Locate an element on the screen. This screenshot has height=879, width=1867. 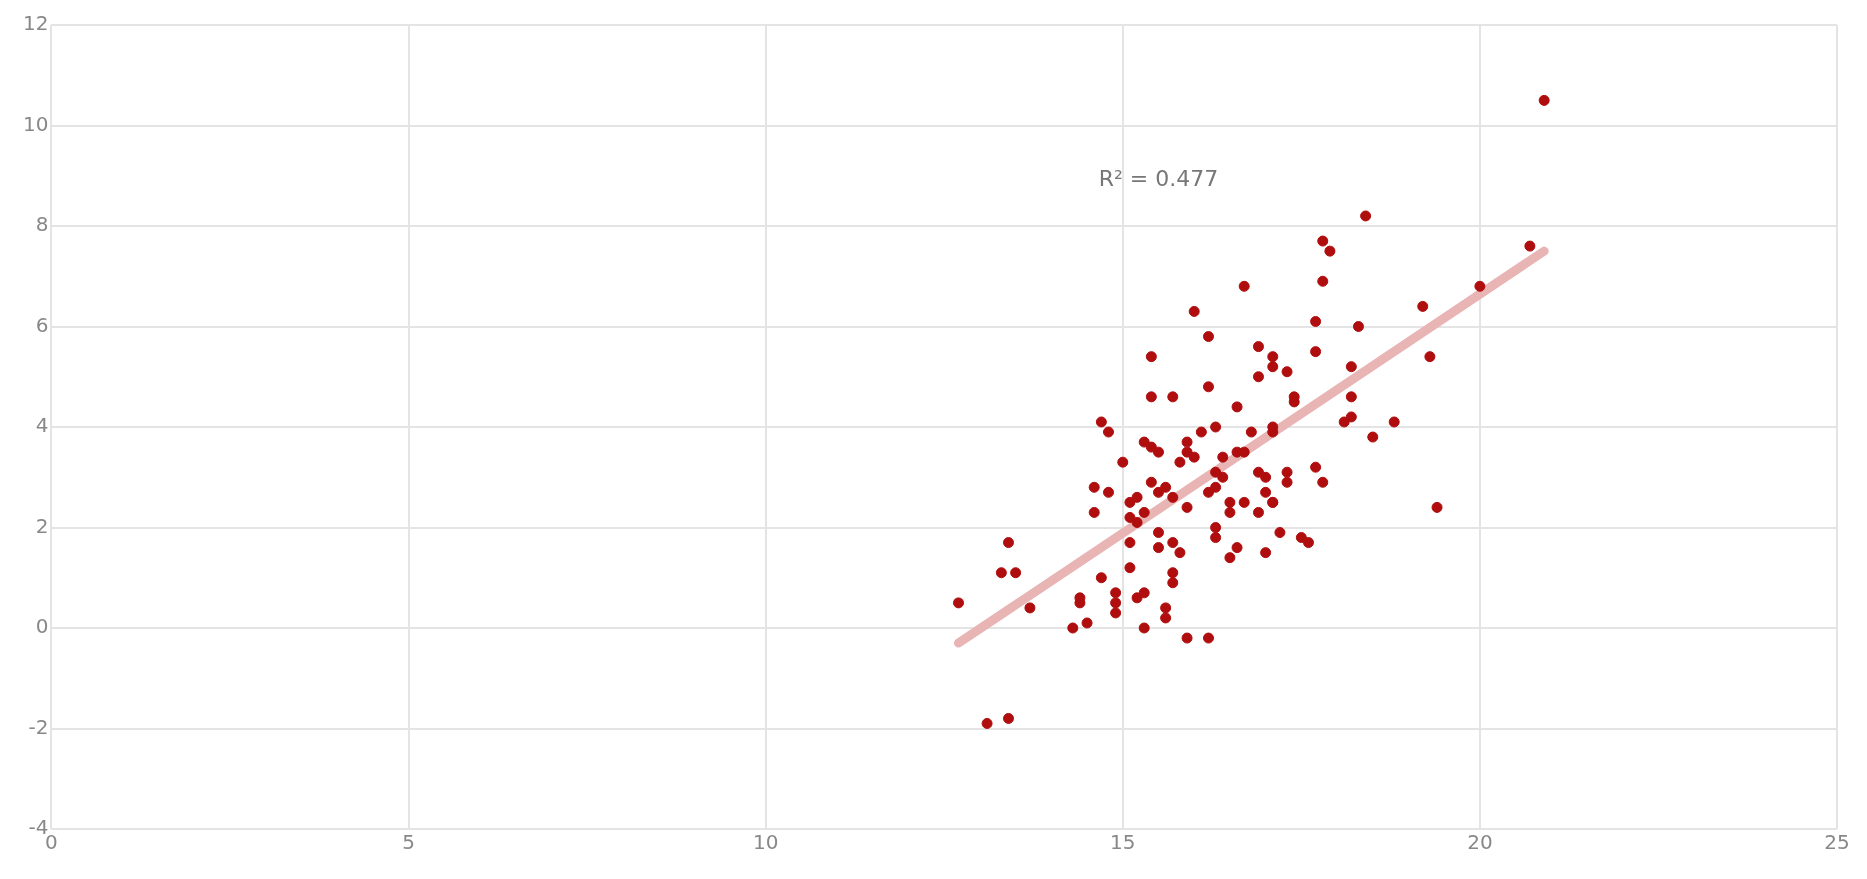
x-tick-label: 15 is located at coordinates (1123, 842).